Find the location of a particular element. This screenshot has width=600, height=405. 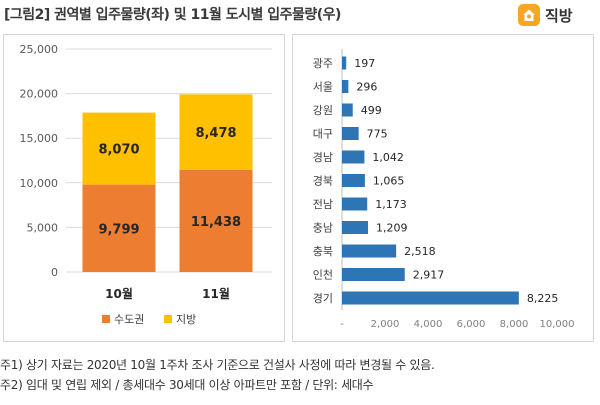

y-tick-label: 인천 is located at coordinates (323, 275).